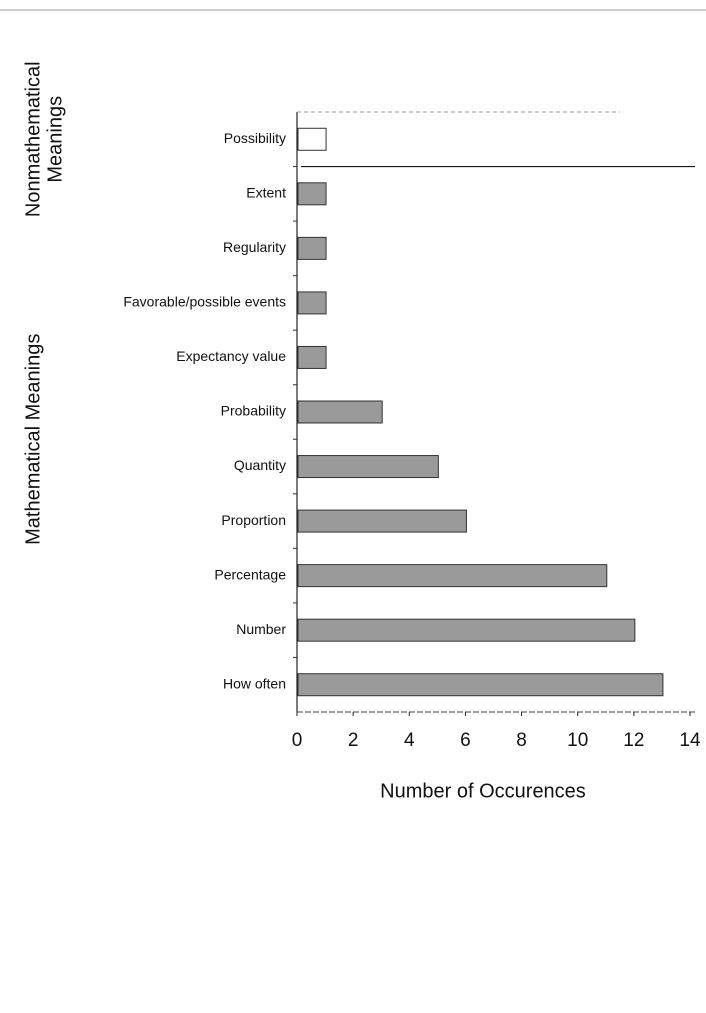  Describe the element at coordinates (204, 302) in the screenshot. I see `y-tick-label: Favorable/possible events` at that location.